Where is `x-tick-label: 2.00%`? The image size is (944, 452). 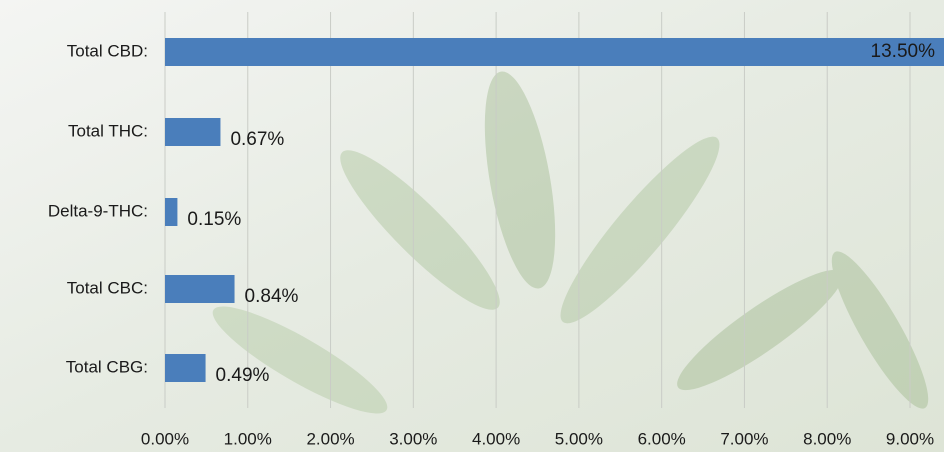
x-tick-label: 2.00% is located at coordinates (330, 438).